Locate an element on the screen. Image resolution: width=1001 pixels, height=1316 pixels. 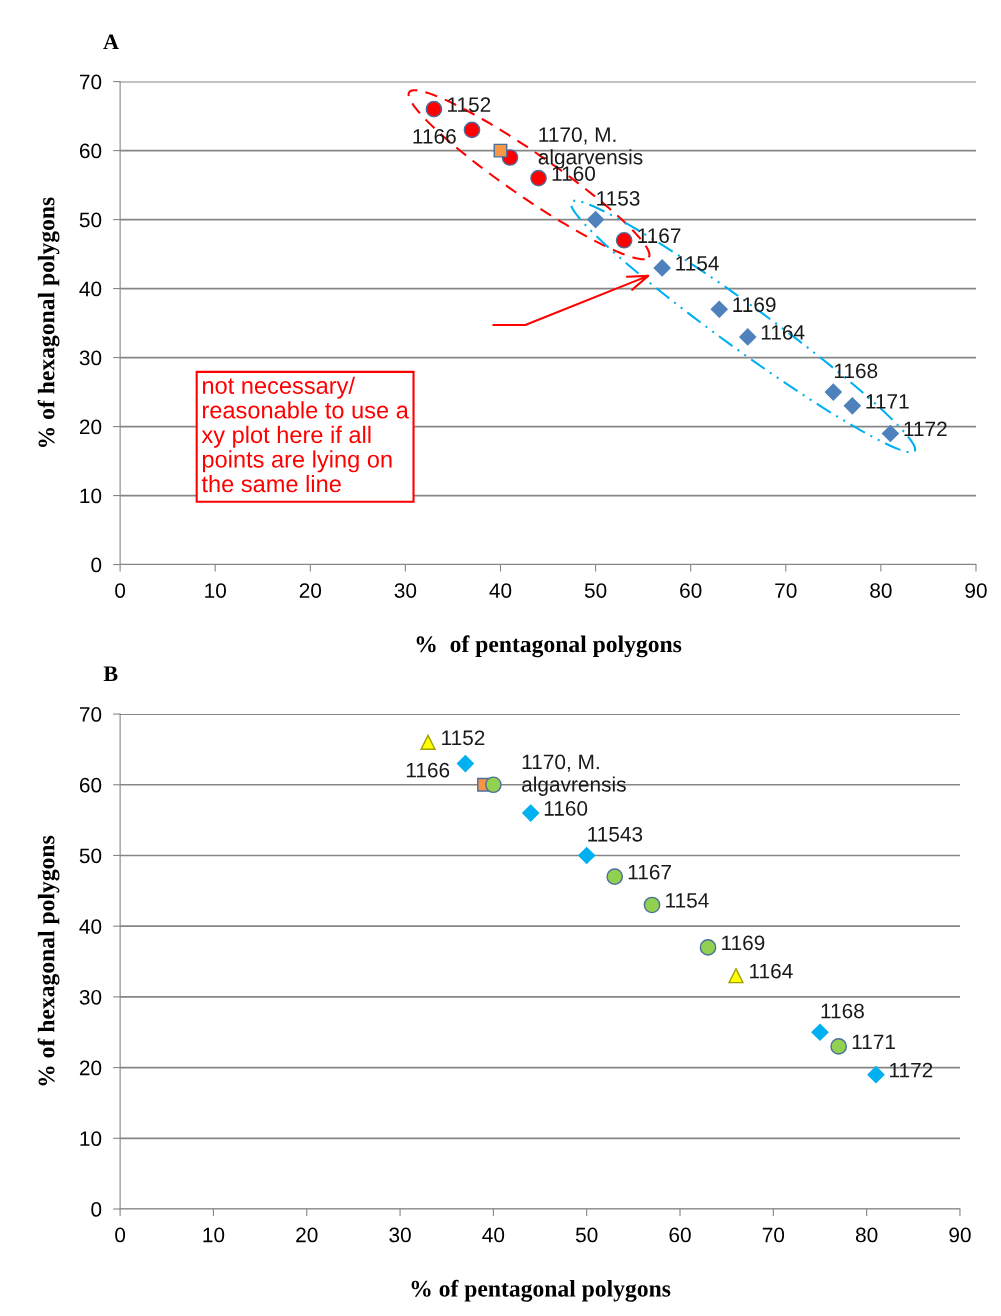
annotation: 1166 is located at coordinates (428, 770).